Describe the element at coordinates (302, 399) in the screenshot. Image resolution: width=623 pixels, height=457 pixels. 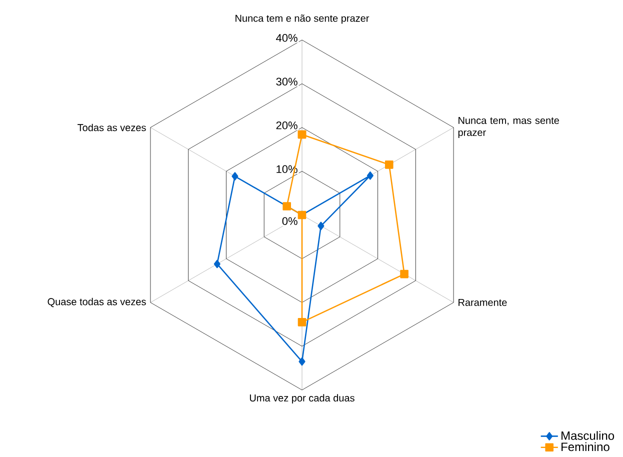
I see `spoke-label: Uma vez por cada duas` at that location.